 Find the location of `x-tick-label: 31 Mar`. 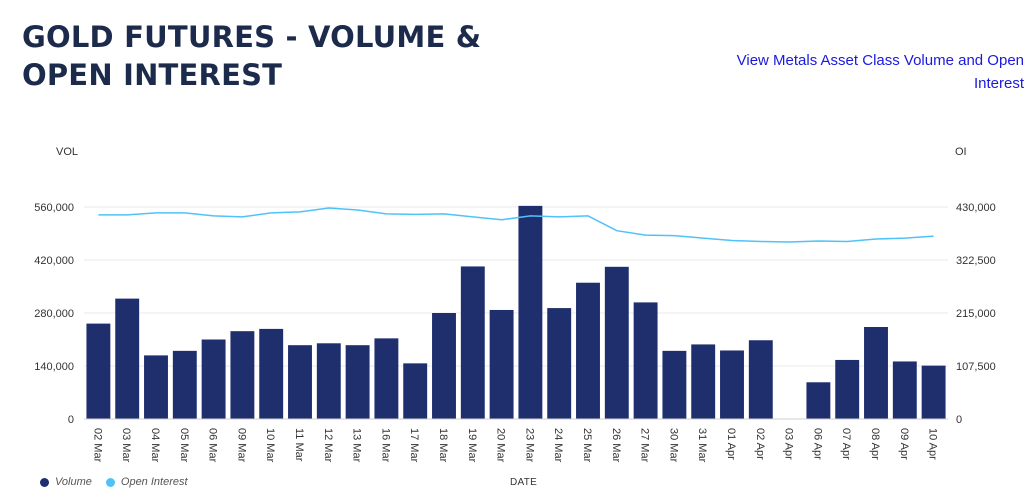

x-tick-label: 31 Mar is located at coordinates (702, 445).